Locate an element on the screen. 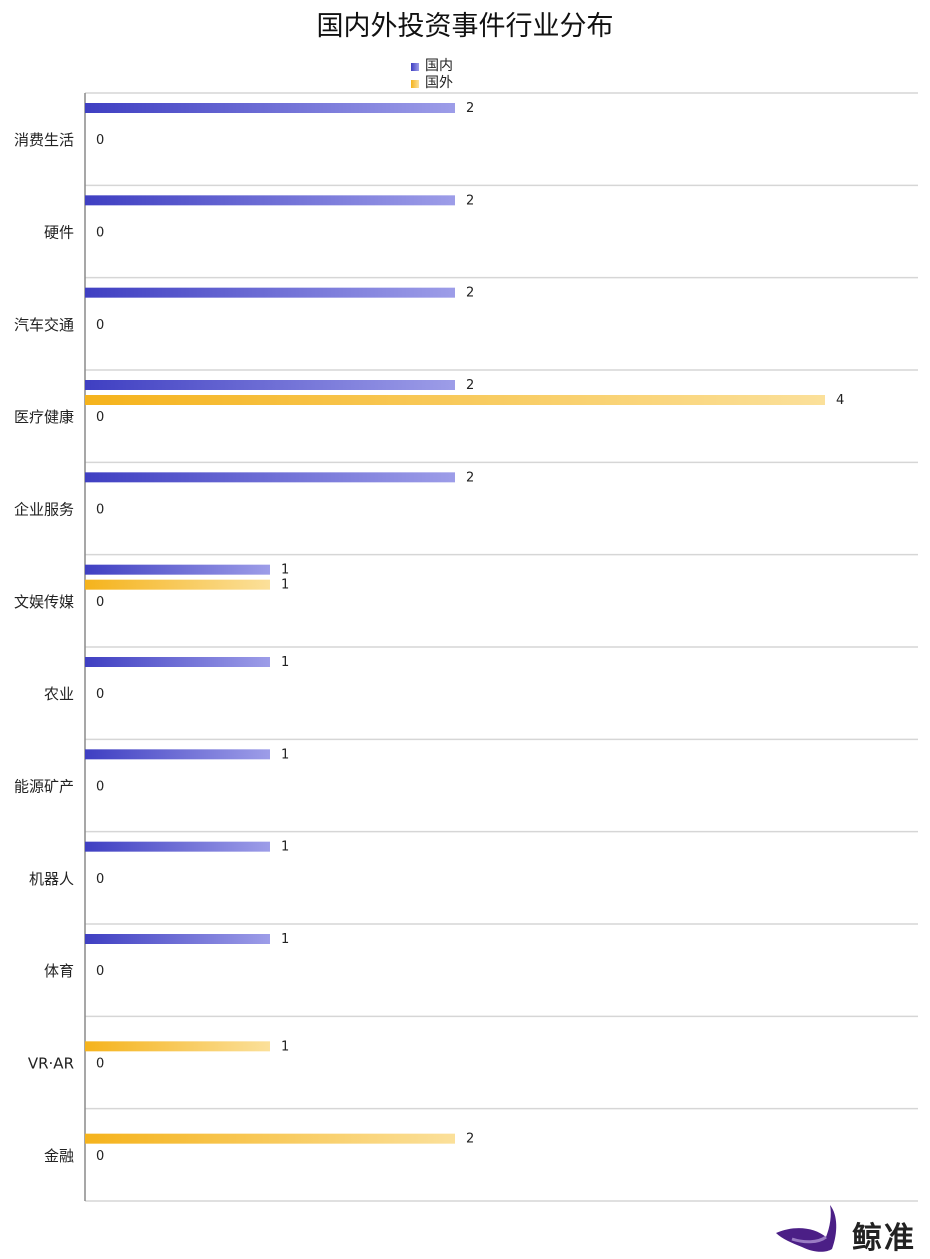 The image size is (930, 1259). category-label: 硬件 is located at coordinates (59, 233).